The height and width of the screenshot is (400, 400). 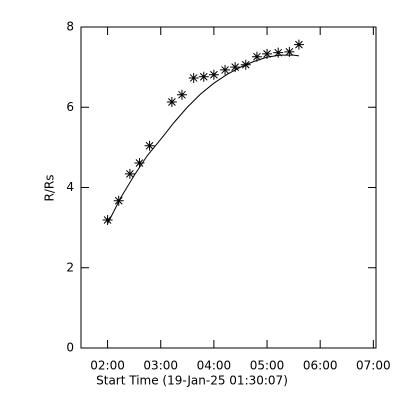 I want to click on y-tick-label: 4, so click(x=70, y=187).